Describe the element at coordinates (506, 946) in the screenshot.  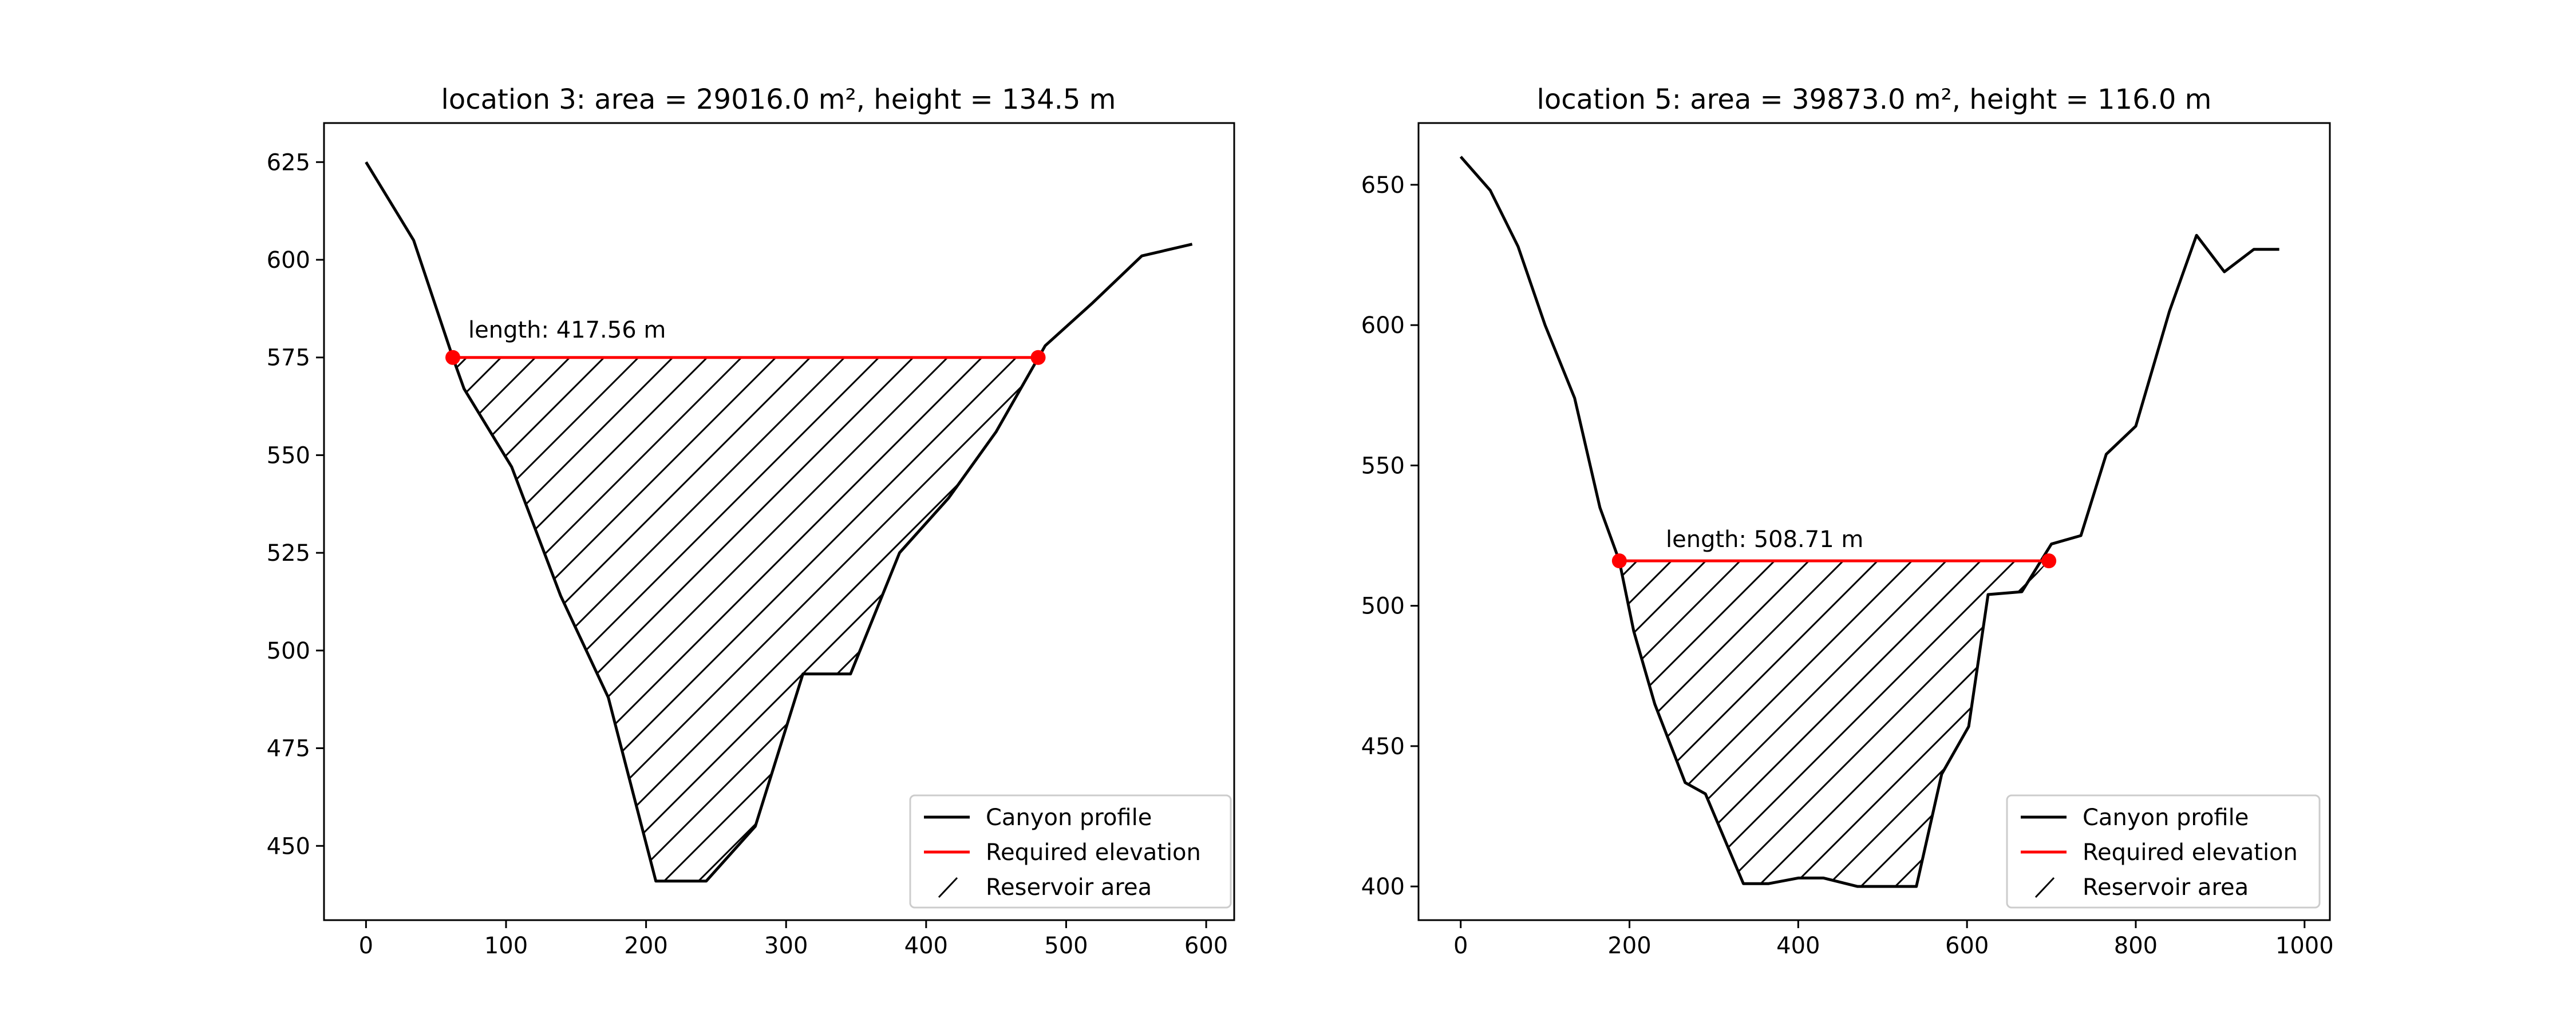
I see `x-tick-label: 100` at that location.